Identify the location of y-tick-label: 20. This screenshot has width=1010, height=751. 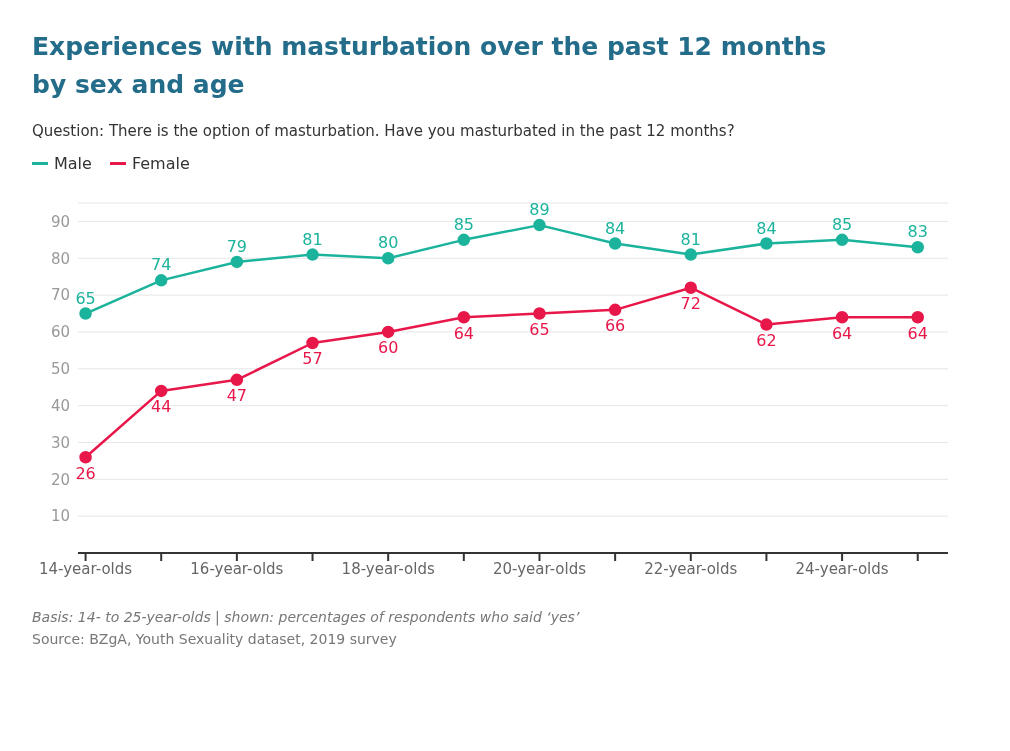
(60, 479).